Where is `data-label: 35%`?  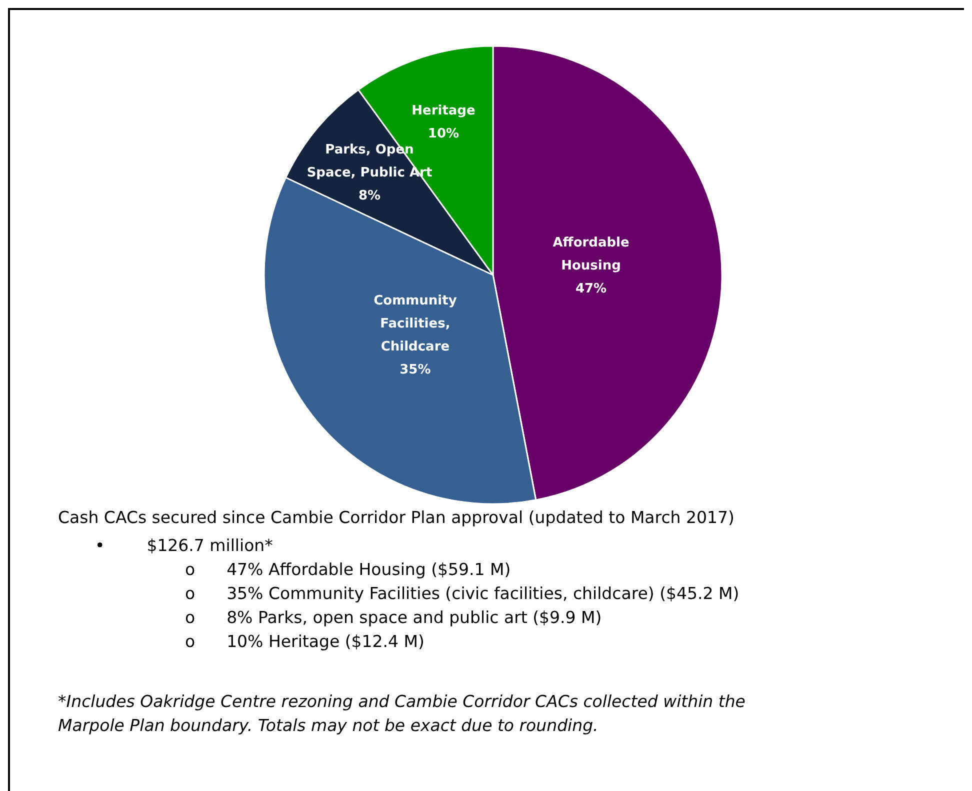 data-label: 35% is located at coordinates (415, 370).